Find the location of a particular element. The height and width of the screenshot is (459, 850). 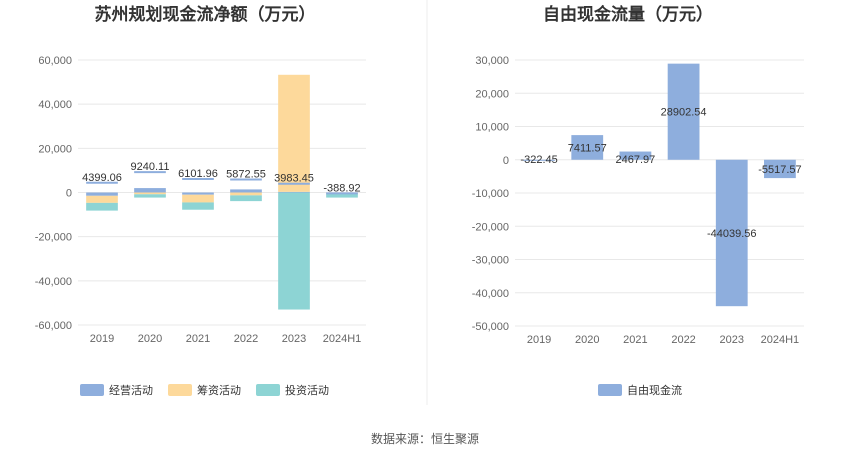

left-chart-title: 苏州规划现金流净额（万元） is located at coordinates (205, 14).